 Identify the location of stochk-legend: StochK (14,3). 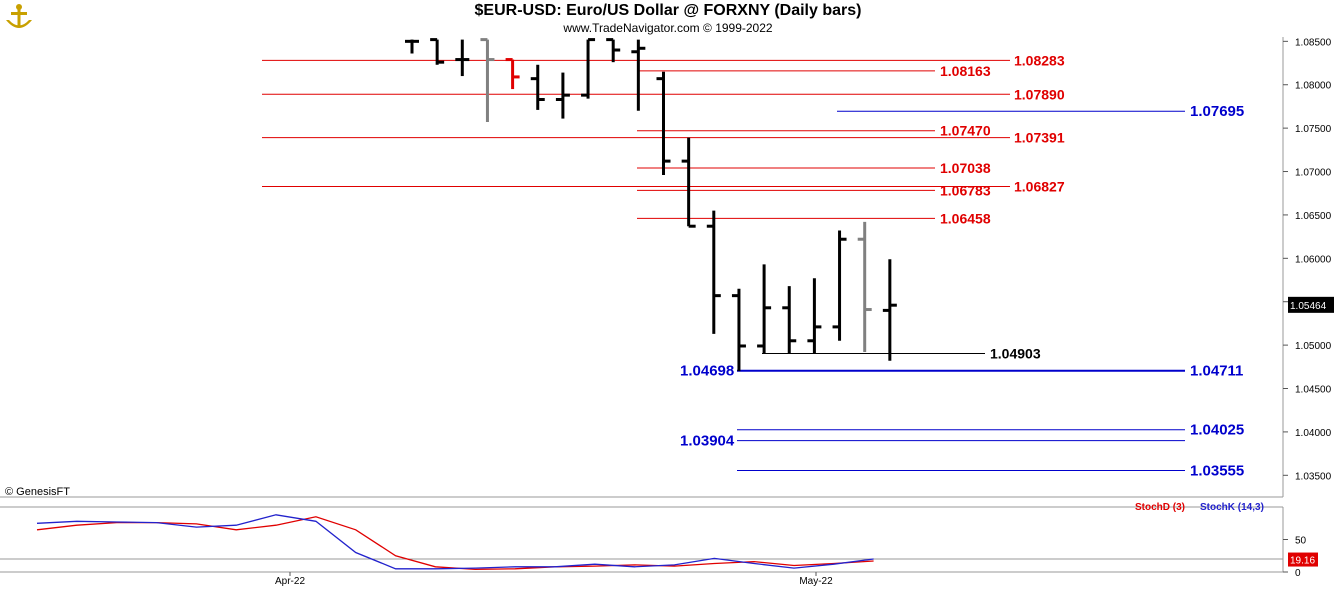
(1232, 507).